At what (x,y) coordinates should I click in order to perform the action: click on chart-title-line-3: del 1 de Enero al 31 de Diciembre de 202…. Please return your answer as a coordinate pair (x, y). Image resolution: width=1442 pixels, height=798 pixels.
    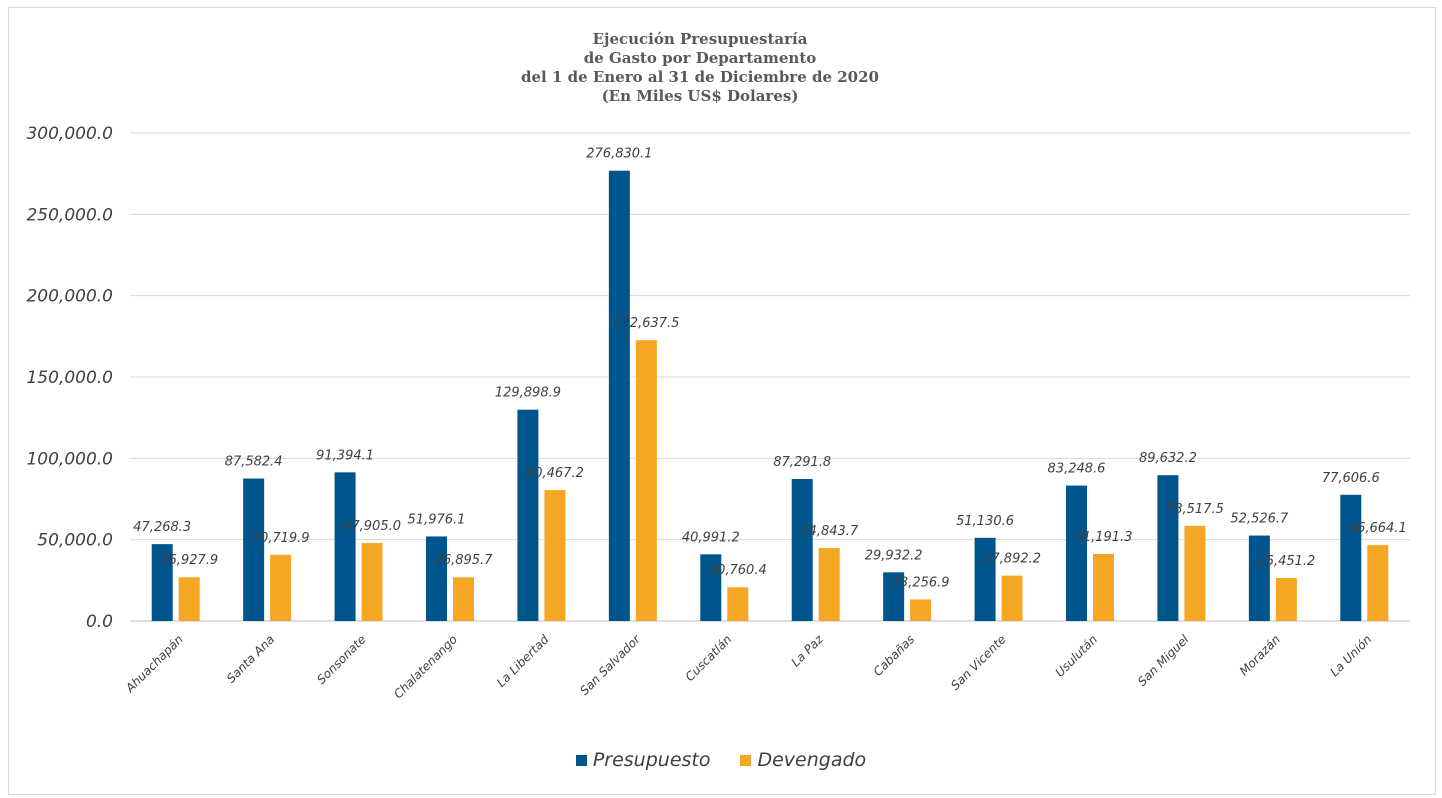
    Looking at the image, I should click on (700, 77).